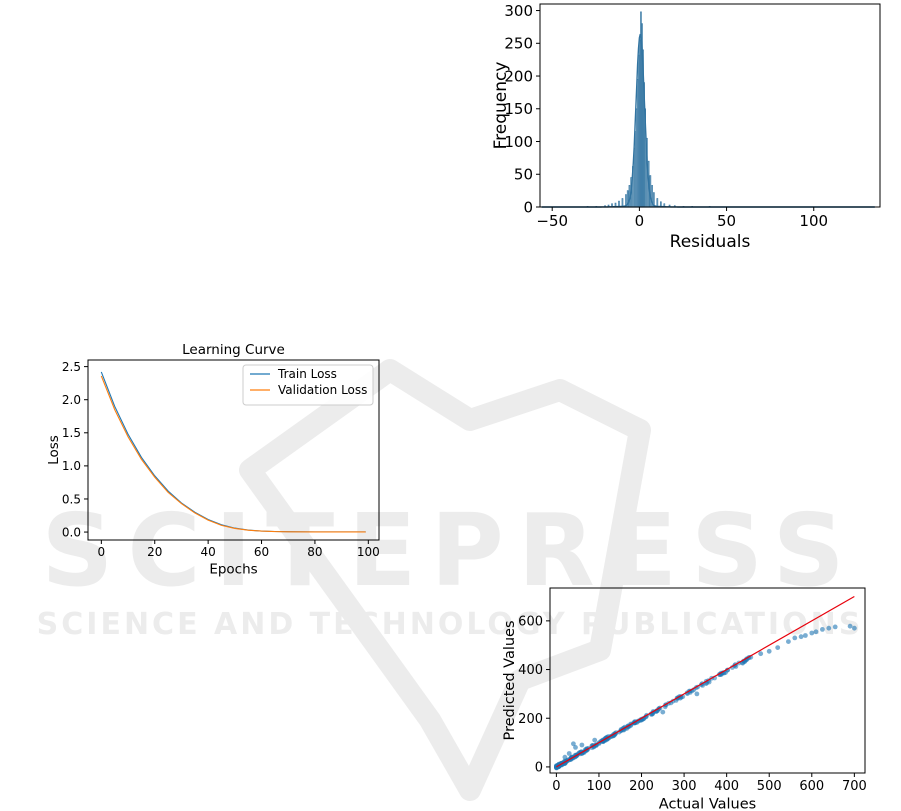 This screenshot has width=901, height=811. I want to click on x-tick-label: 500, so click(769, 786).